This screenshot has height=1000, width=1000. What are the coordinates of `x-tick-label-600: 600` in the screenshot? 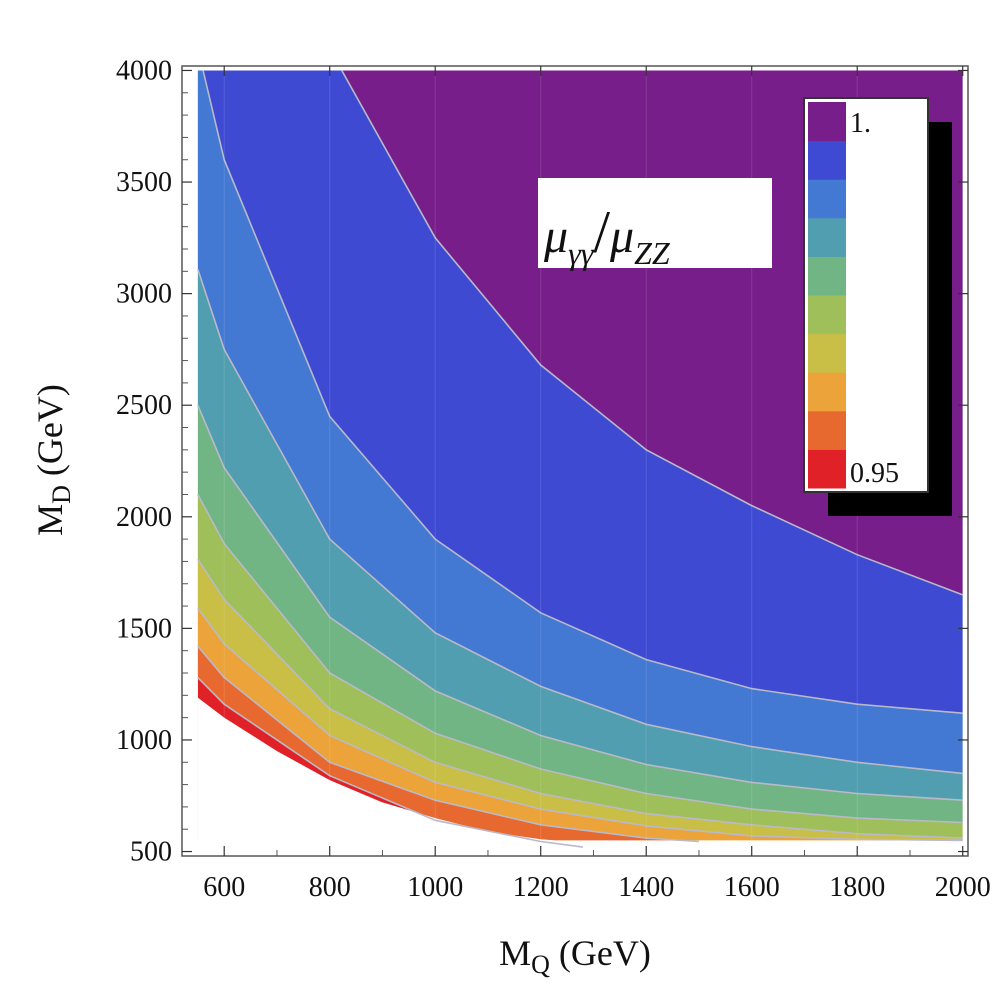 It's located at (224, 887).